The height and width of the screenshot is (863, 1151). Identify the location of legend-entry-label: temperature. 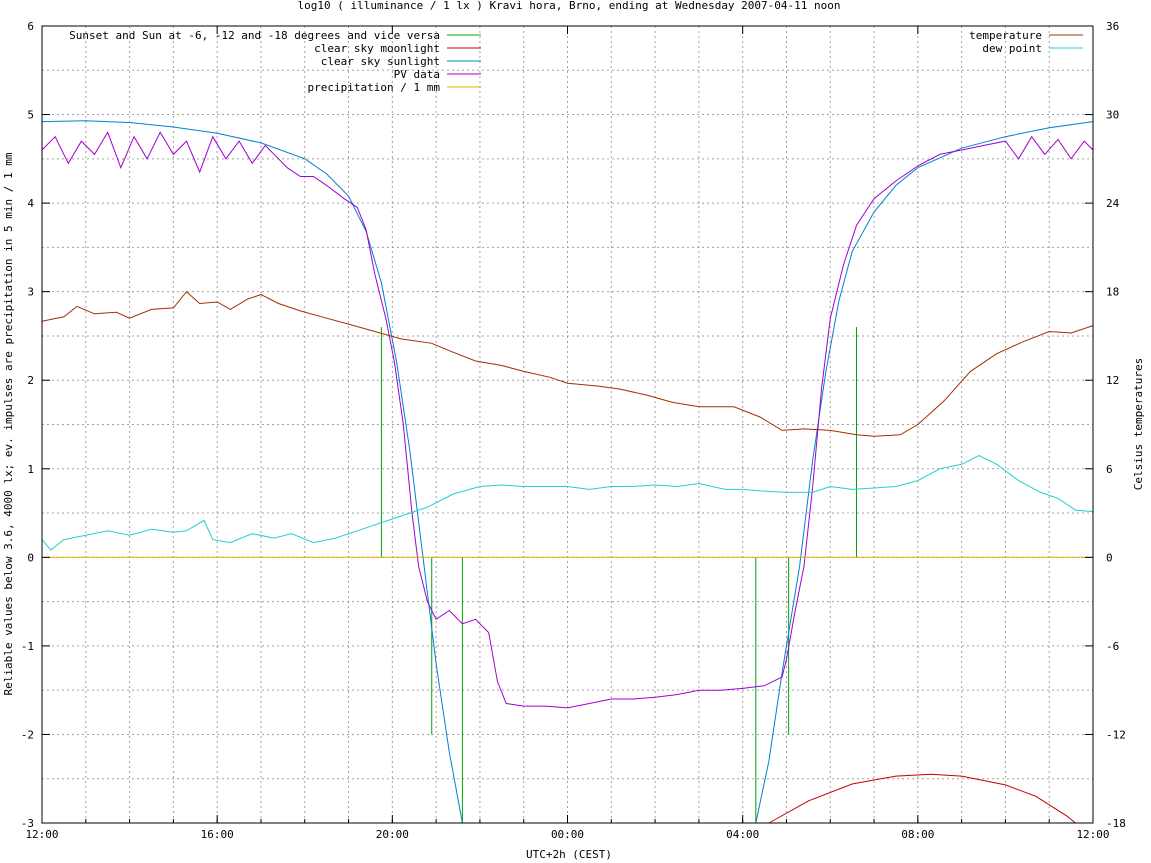
(1005, 35).